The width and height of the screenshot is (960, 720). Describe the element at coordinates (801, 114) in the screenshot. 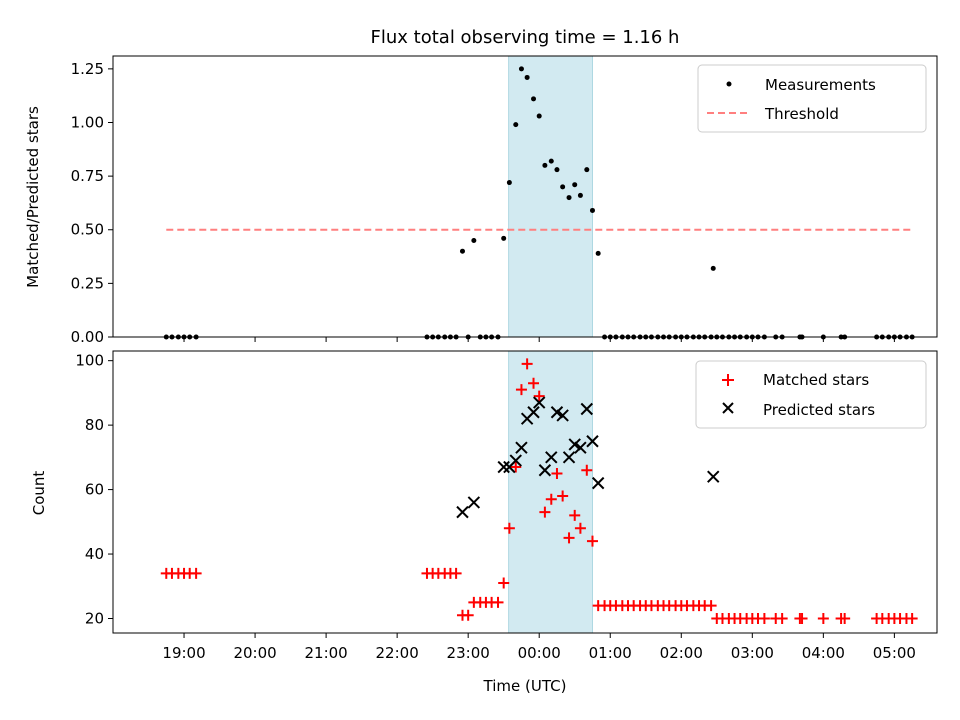

I see `threshold-legend-label: Threshold` at that location.